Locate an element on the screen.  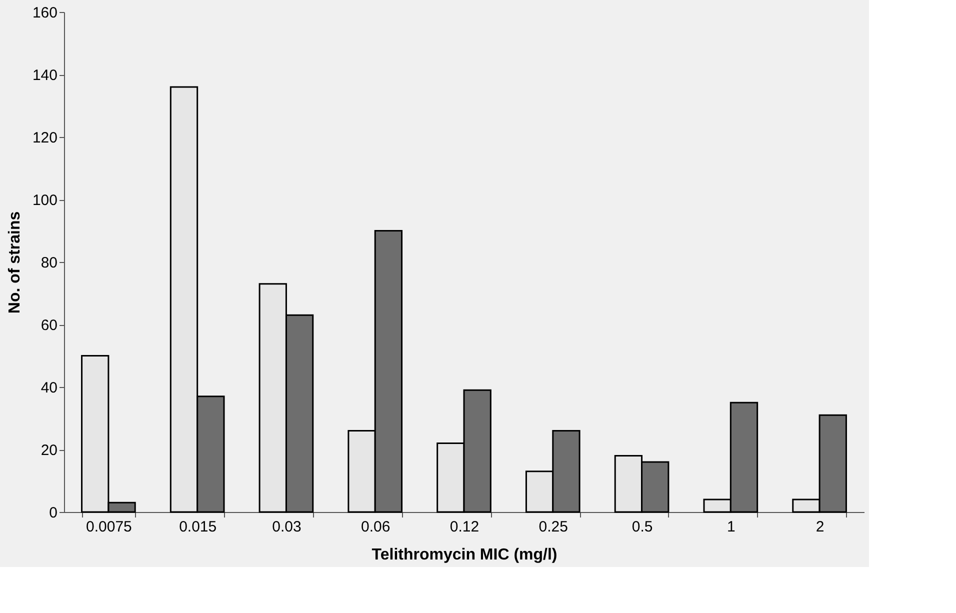
x-tick-label: 0.015 is located at coordinates (198, 527).